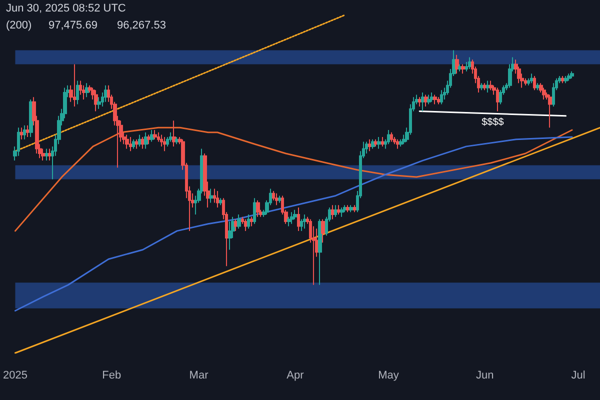 Image resolution: width=600 pixels, height=400 pixels. What do you see at coordinates (19, 26) in the screenshot?
I see `text: (200)` at bounding box center [19, 26].